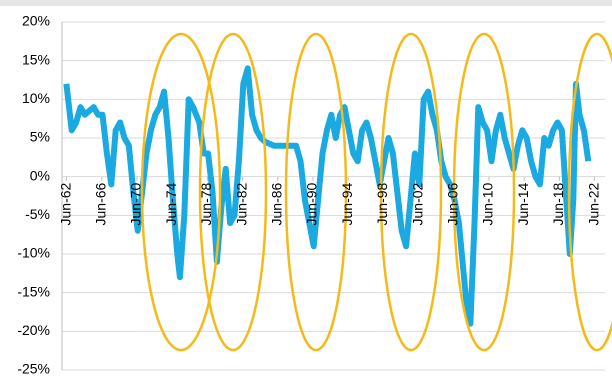 The width and height of the screenshot is (612, 376). I want to click on x-tick-label: Jun-86, so click(276, 203).